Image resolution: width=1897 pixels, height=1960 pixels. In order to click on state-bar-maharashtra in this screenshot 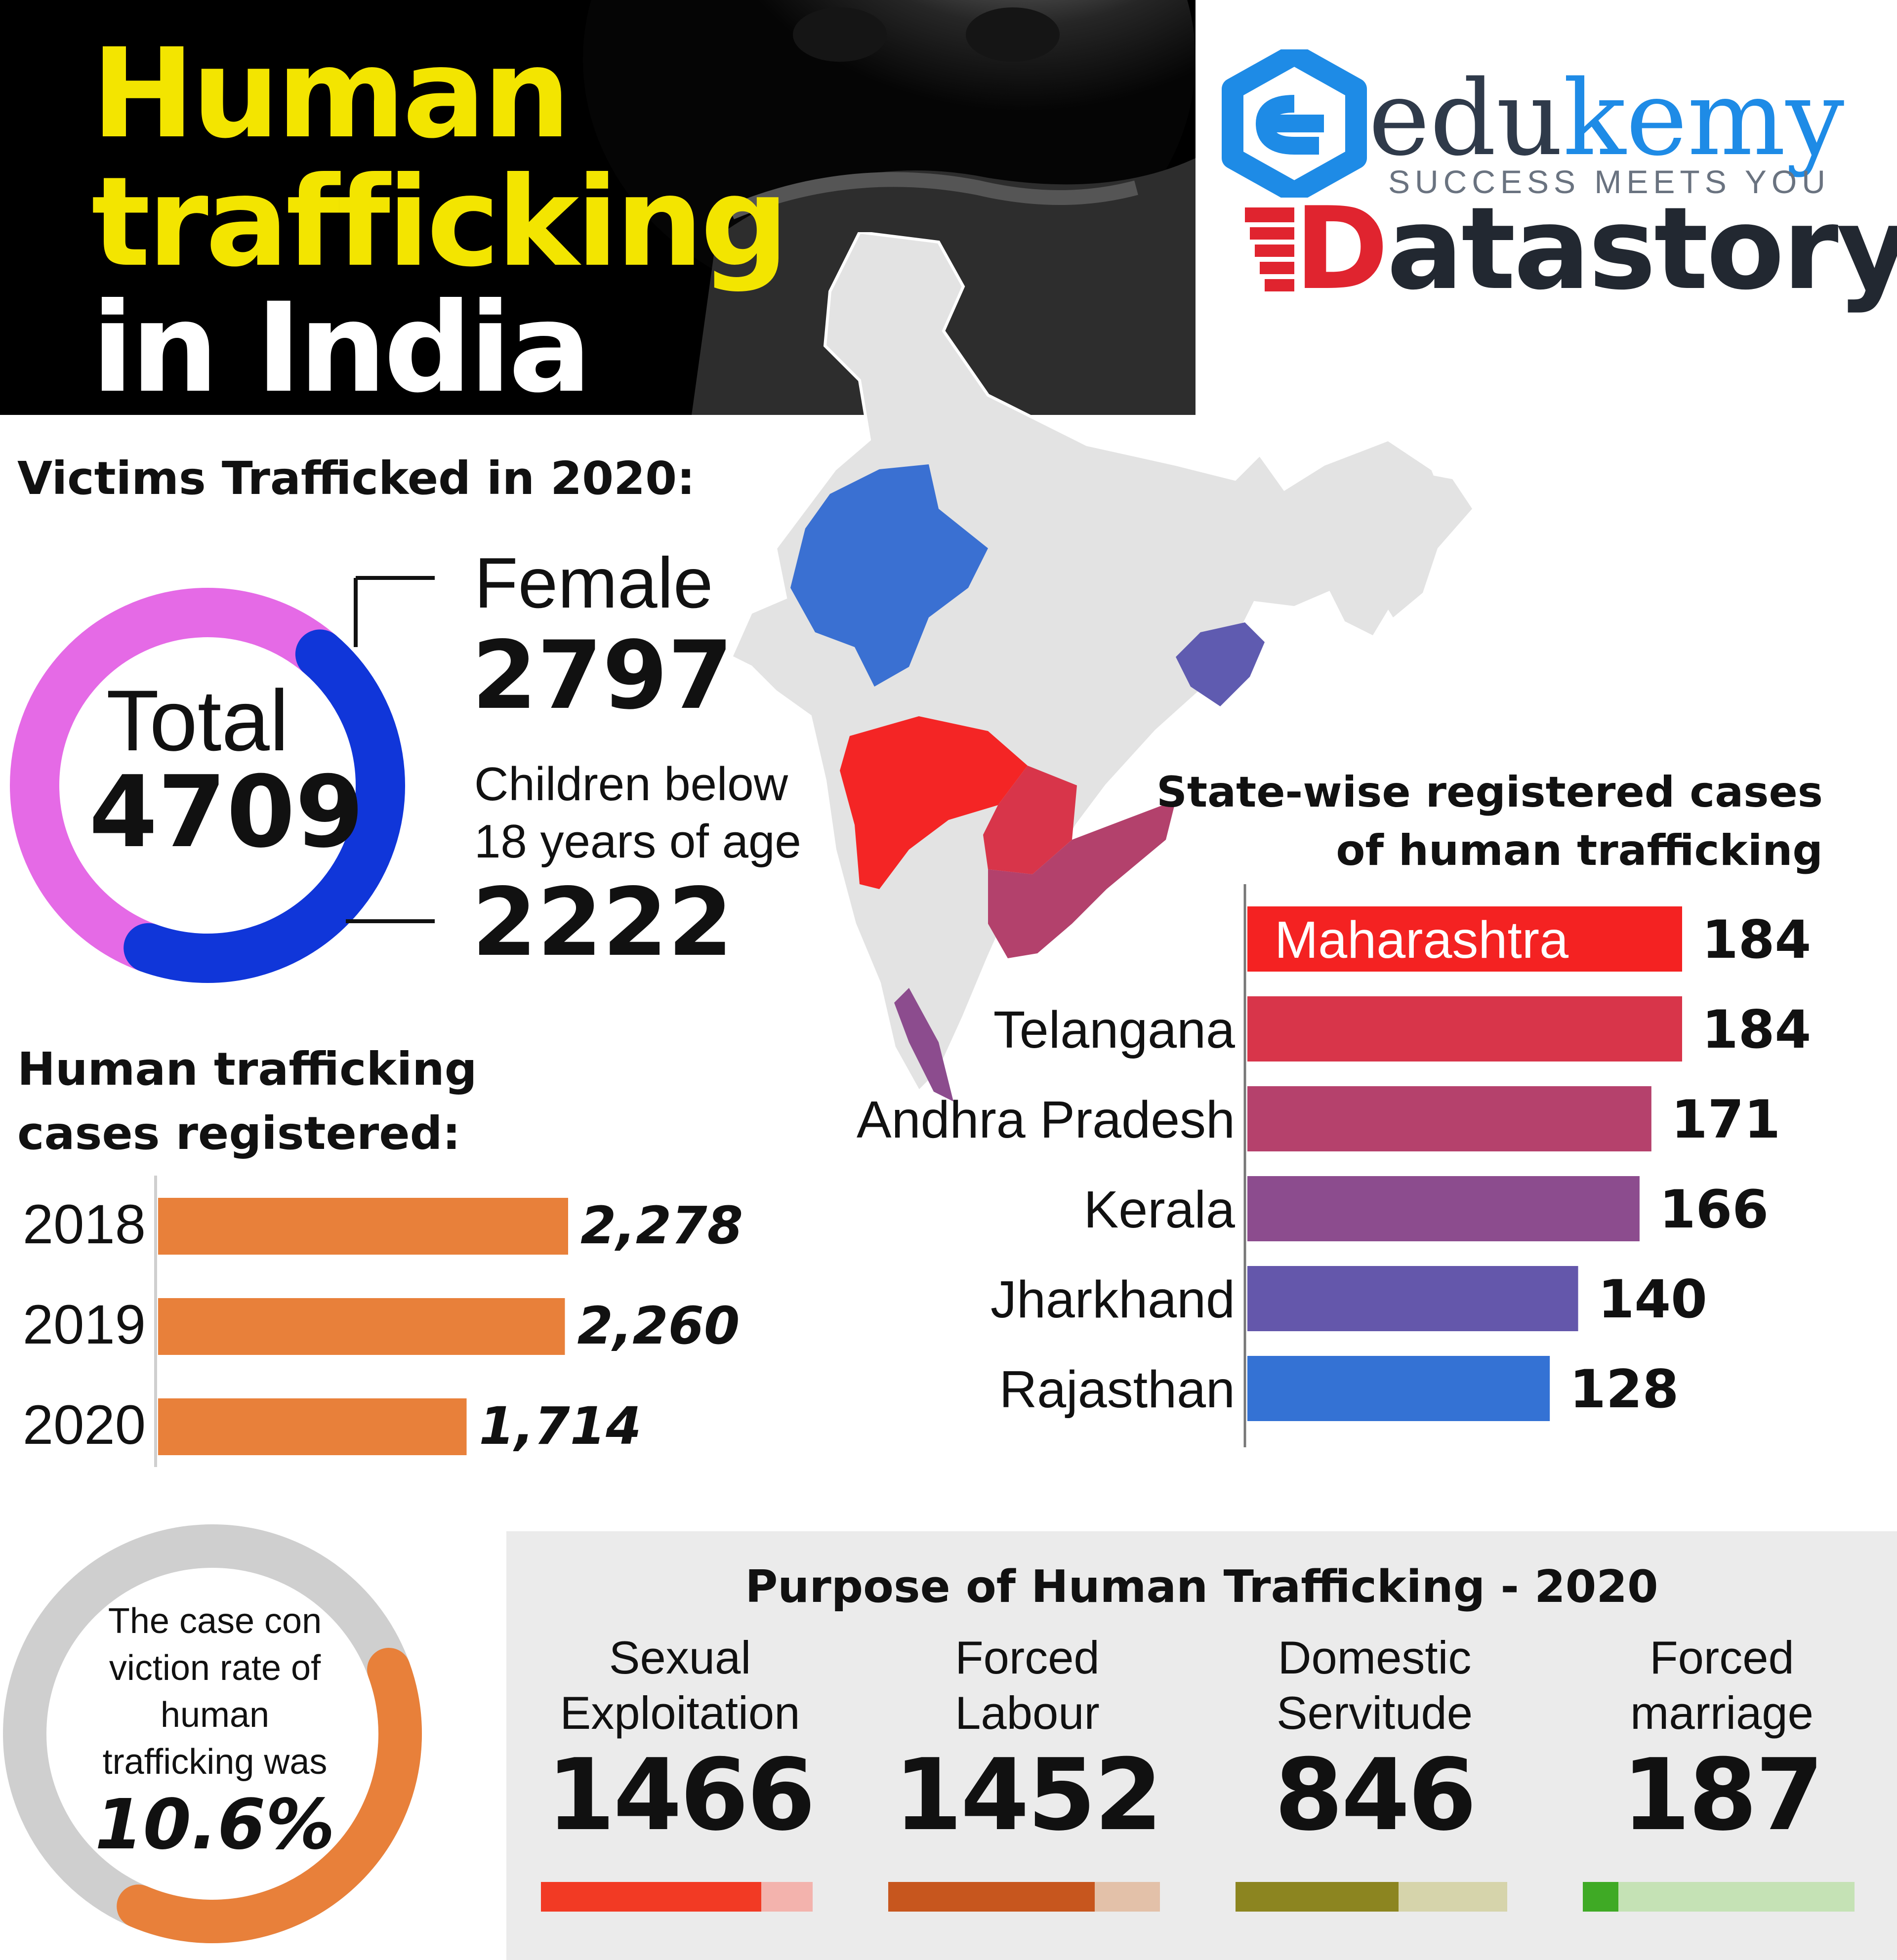, I will do `click(1464, 939)`.